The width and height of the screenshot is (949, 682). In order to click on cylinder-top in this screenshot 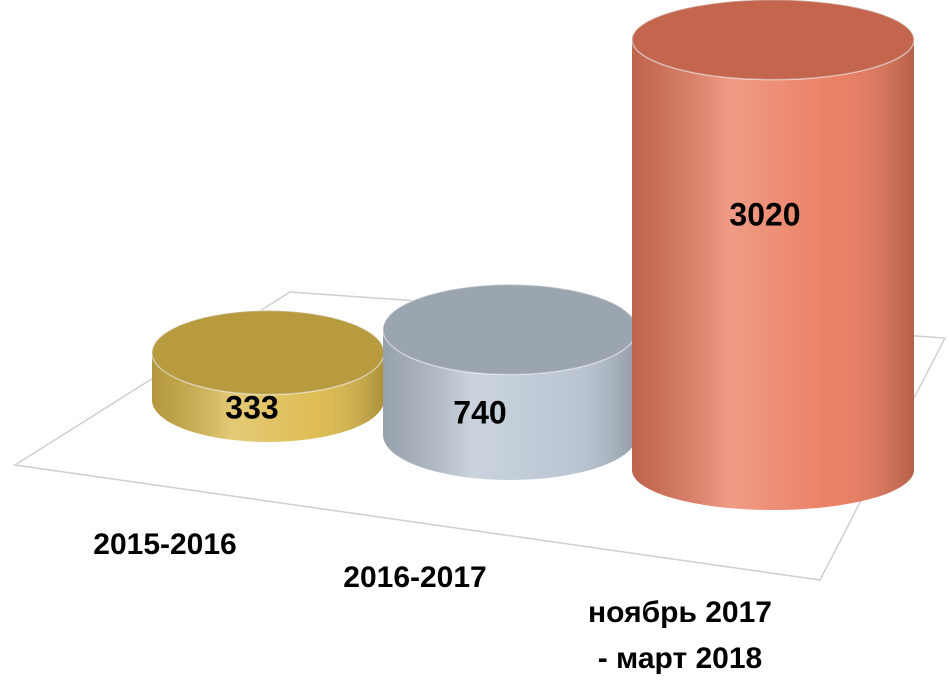, I will do `click(773, 40)`.